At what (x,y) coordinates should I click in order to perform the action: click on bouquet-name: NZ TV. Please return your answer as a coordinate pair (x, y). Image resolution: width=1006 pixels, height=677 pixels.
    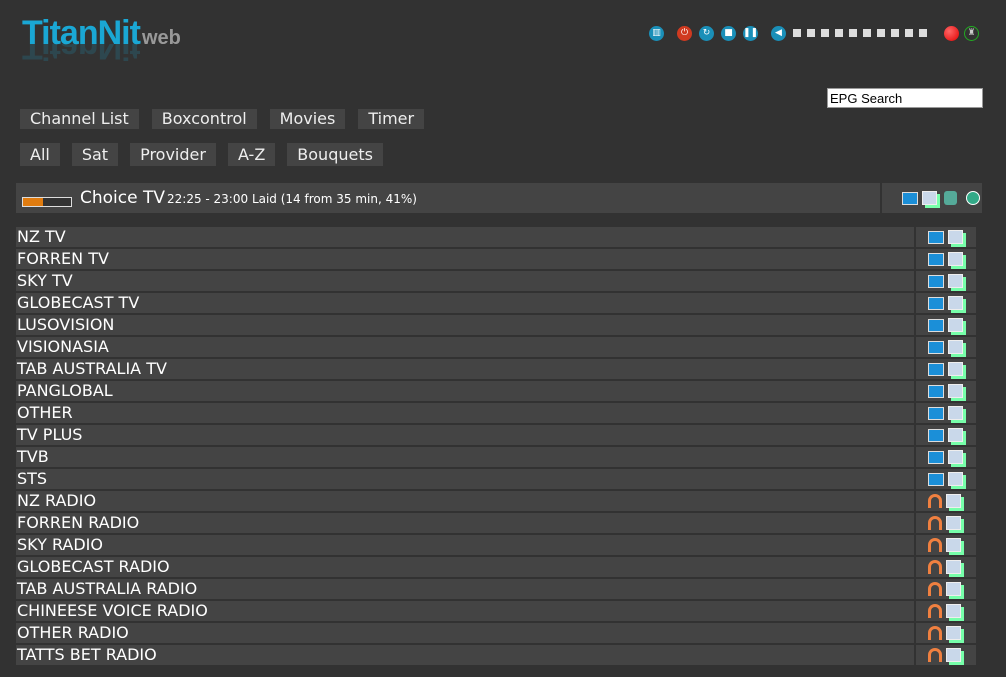
    Looking at the image, I should click on (465, 237).